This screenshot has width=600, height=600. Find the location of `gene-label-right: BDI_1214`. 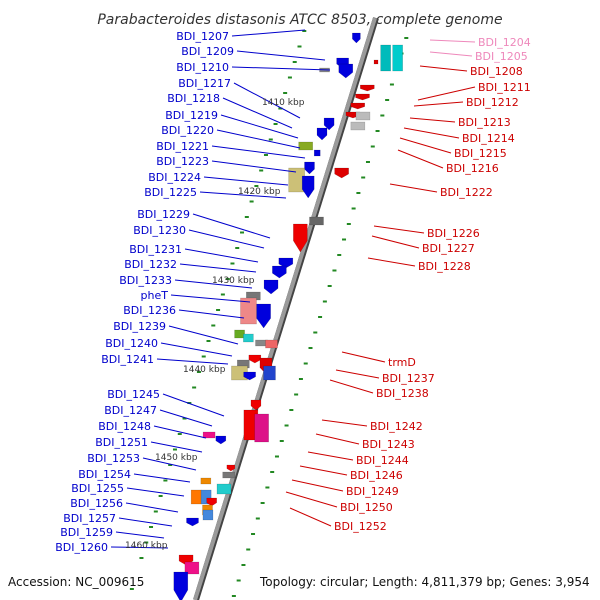

gene-label-right: BDI_1214 is located at coordinates (488, 138).